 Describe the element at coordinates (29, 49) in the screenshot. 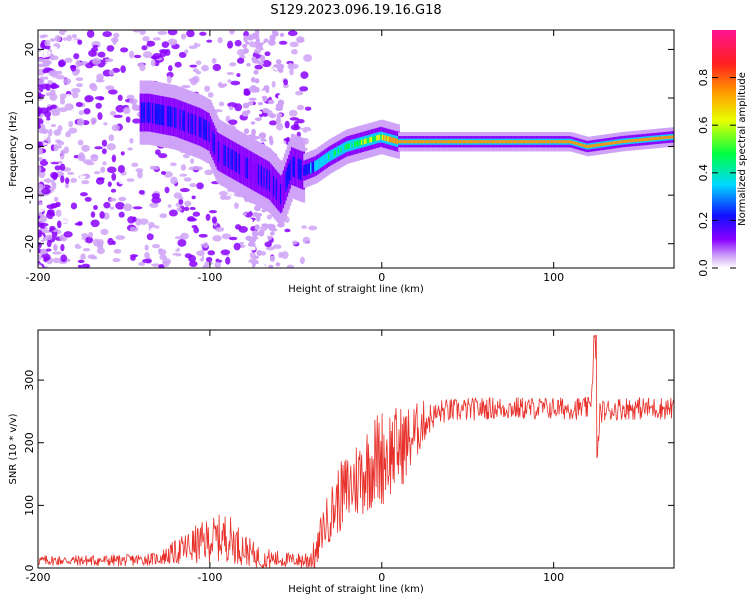

I see `spectrogram-ytick-label: 20` at that location.